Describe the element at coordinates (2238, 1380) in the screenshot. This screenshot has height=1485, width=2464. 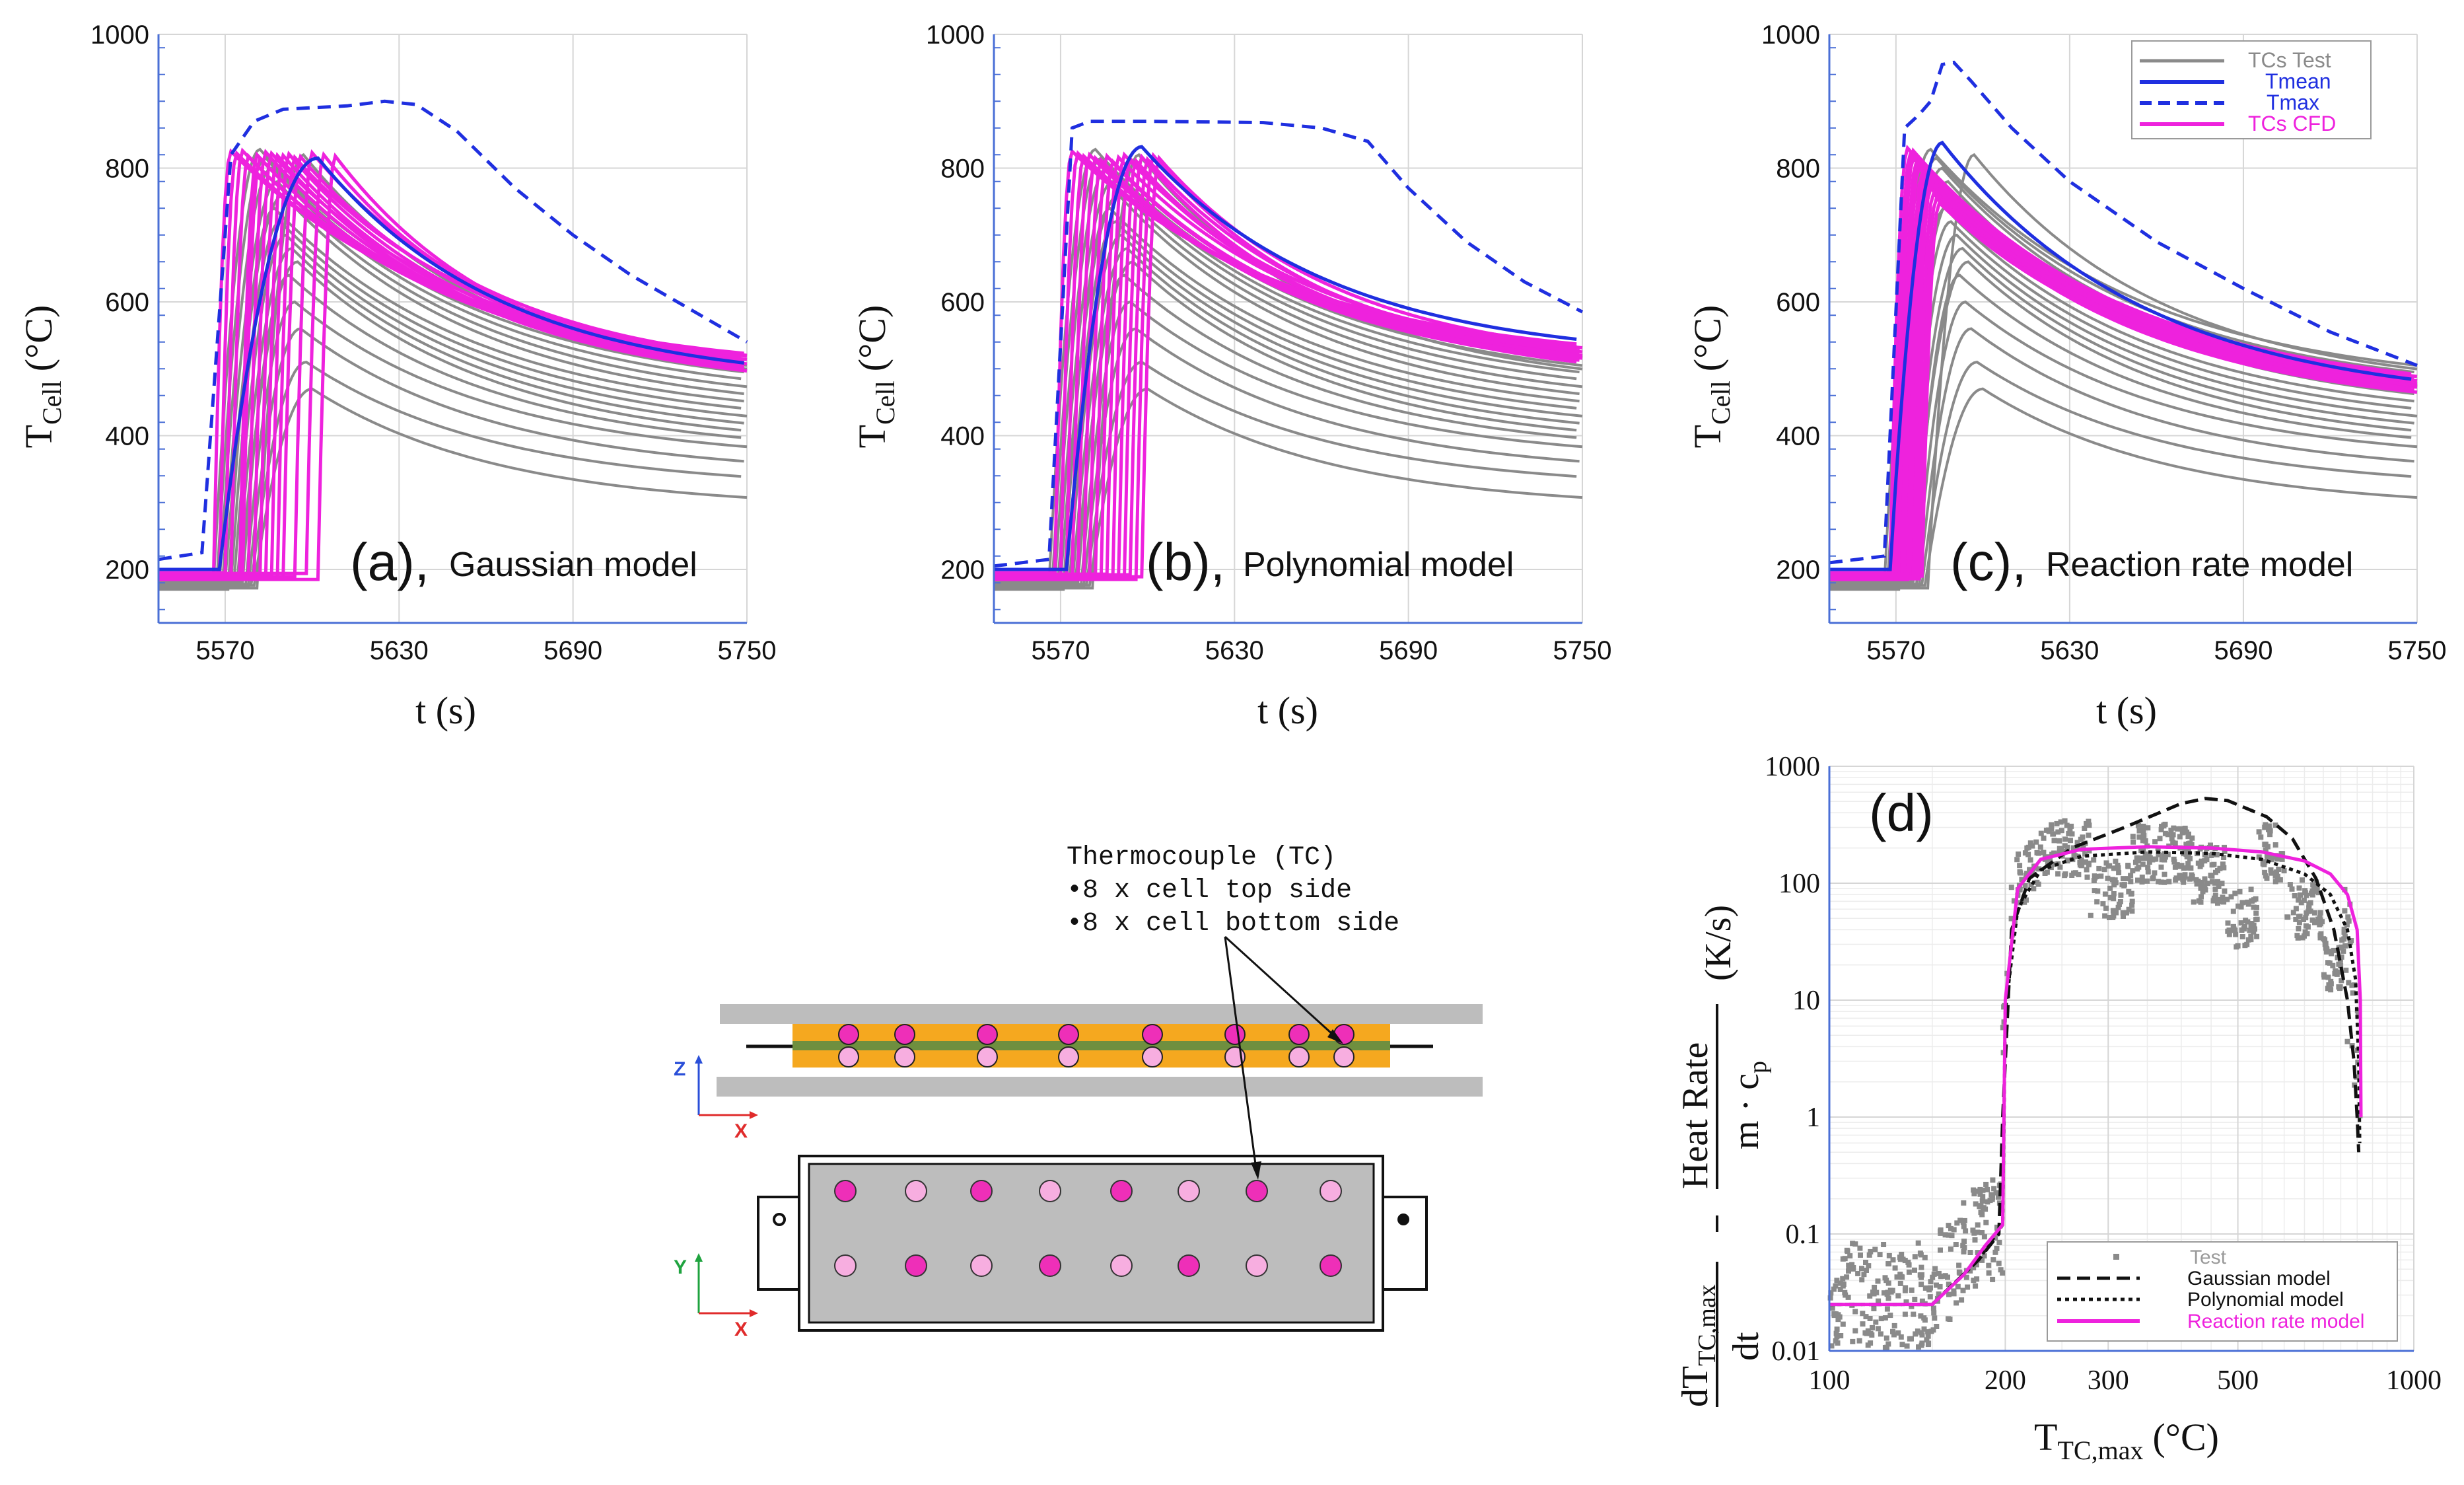
I see `panel-d-xtick-label: 500` at that location.